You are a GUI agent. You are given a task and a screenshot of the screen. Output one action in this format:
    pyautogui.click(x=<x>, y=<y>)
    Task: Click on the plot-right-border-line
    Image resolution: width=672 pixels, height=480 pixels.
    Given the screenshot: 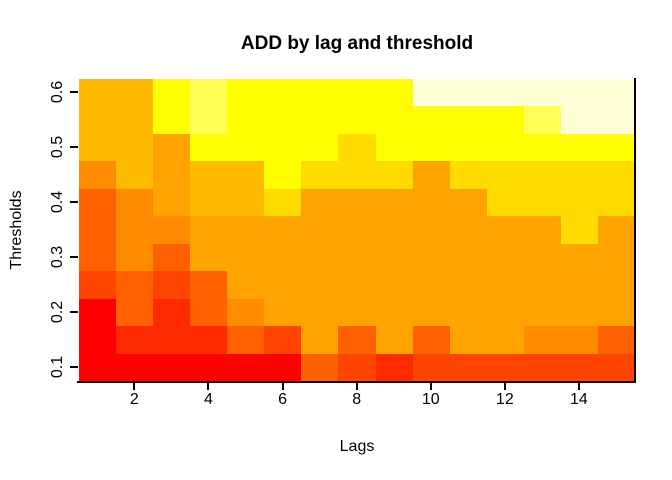 What is the action you would take?
    pyautogui.click(x=635, y=230)
    